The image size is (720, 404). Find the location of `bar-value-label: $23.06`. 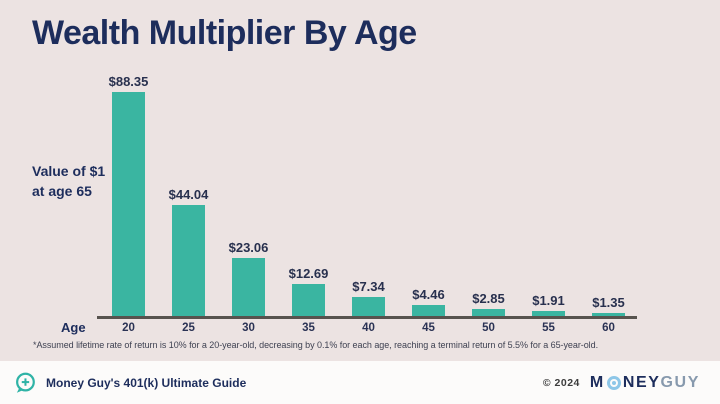

bar-value-label: $23.06 is located at coordinates (248, 247).